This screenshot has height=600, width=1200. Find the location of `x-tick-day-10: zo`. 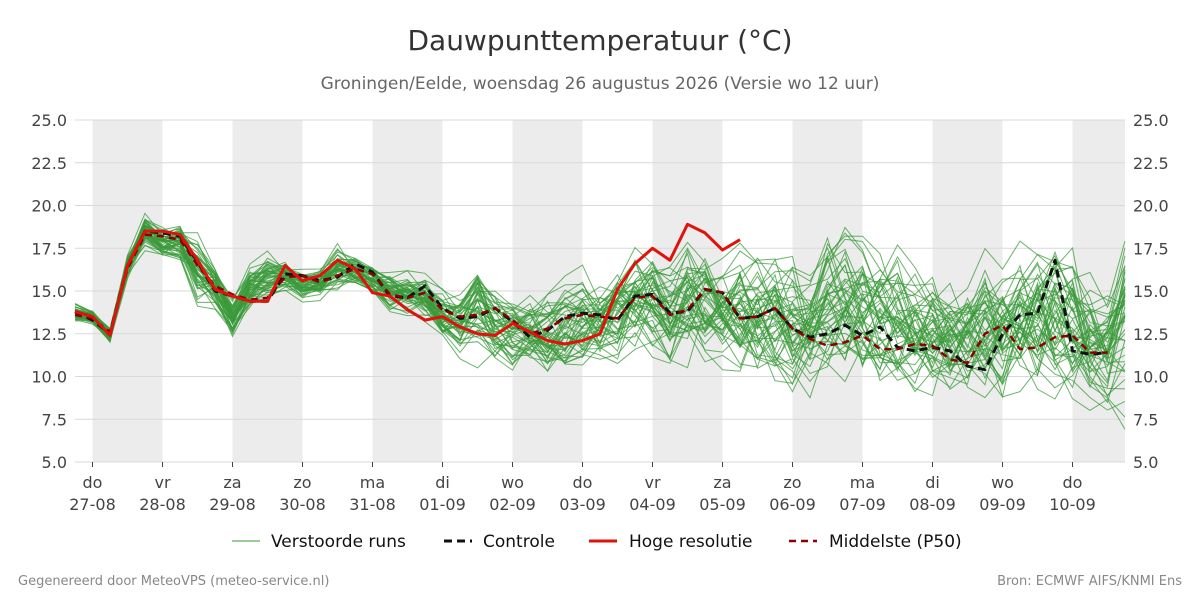

x-tick-day-10: zo is located at coordinates (792, 482).